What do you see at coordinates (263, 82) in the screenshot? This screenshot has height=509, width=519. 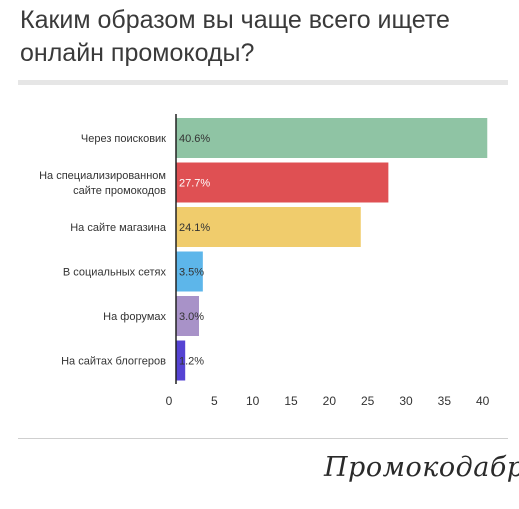 I see `title-divider` at bounding box center [263, 82].